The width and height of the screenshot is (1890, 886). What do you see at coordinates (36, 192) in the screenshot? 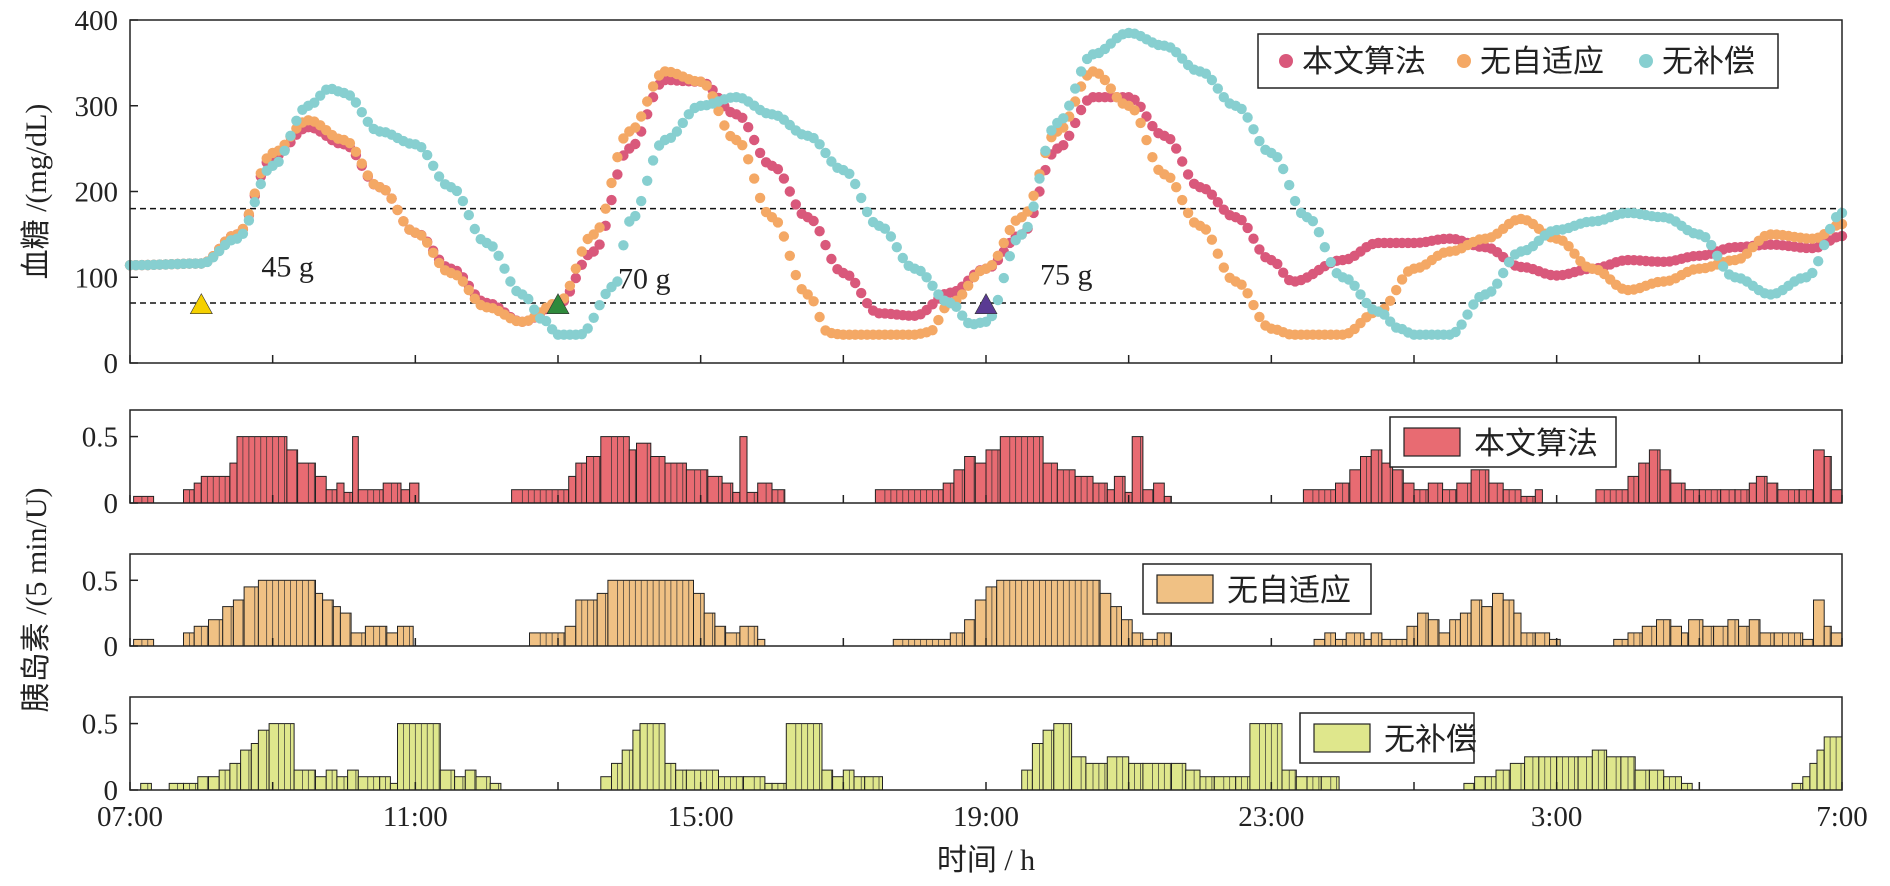
I see `glucose-y-label: 血糖 /(mg/dL)` at bounding box center [36, 192].